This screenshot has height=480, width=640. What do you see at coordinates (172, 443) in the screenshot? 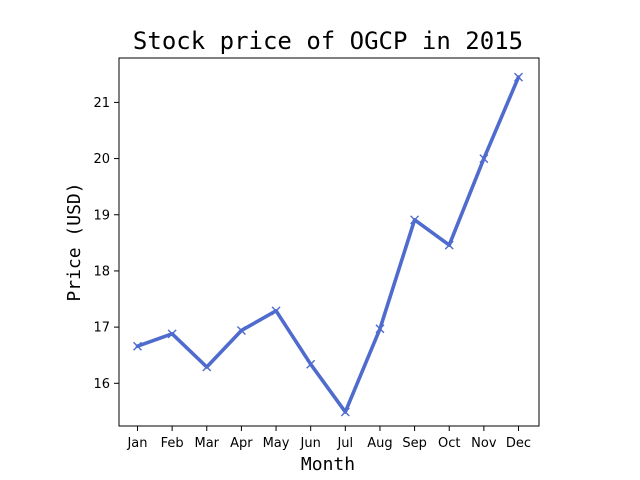
I see `x-tick-label: Feb` at bounding box center [172, 443].